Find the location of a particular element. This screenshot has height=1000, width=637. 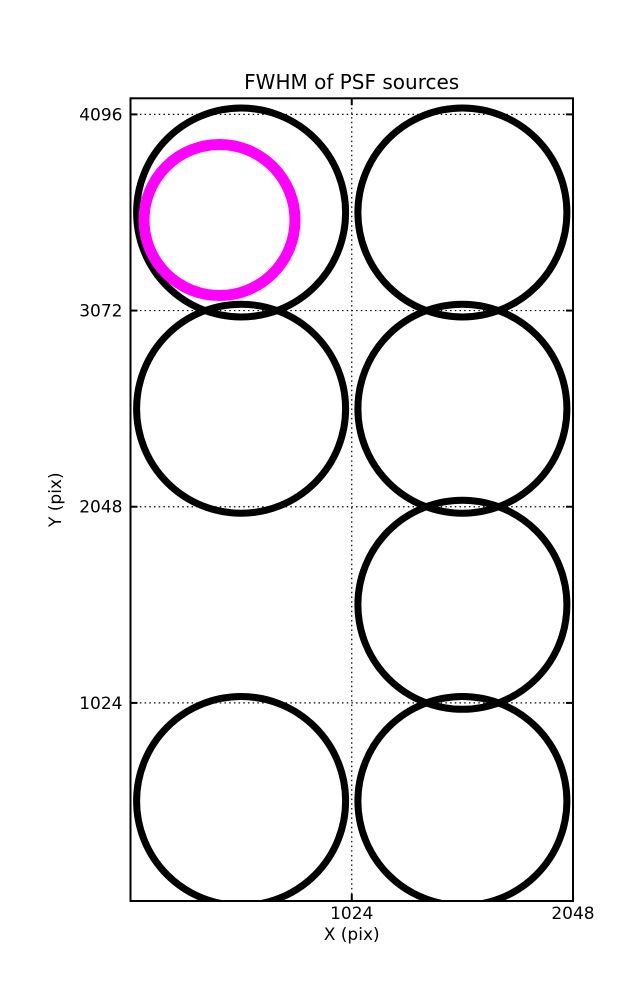

y-tick-label-4096: 4096 is located at coordinates (100, 115).